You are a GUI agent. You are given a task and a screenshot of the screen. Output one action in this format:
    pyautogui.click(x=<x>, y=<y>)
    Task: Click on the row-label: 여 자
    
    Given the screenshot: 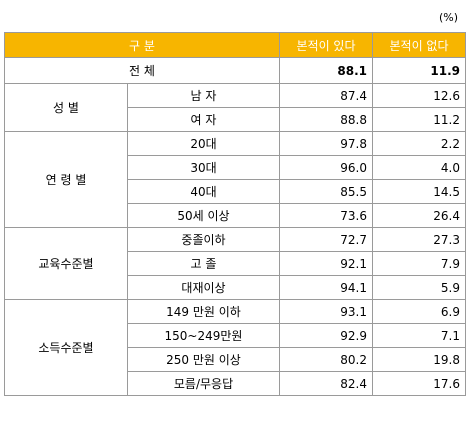 What is the action you would take?
    pyautogui.click(x=203, y=119)
    